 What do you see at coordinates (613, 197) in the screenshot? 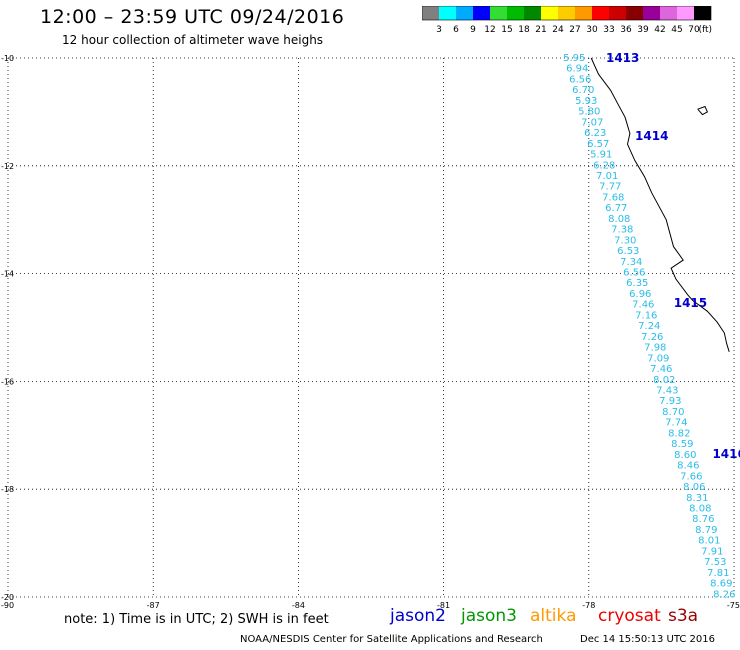
I see `swh-value: 7.68` at bounding box center [613, 197].